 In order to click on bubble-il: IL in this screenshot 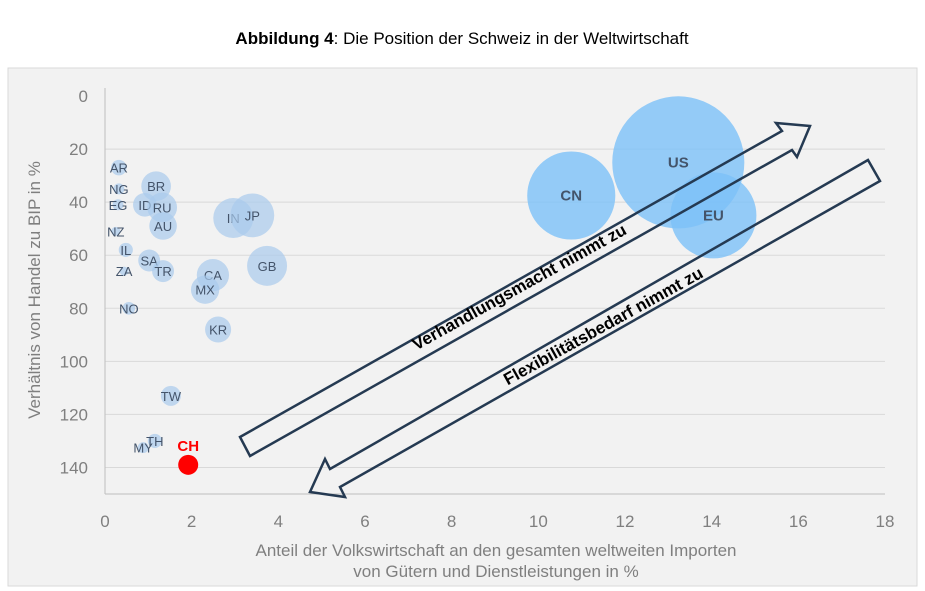, I will do `click(125, 250)`.